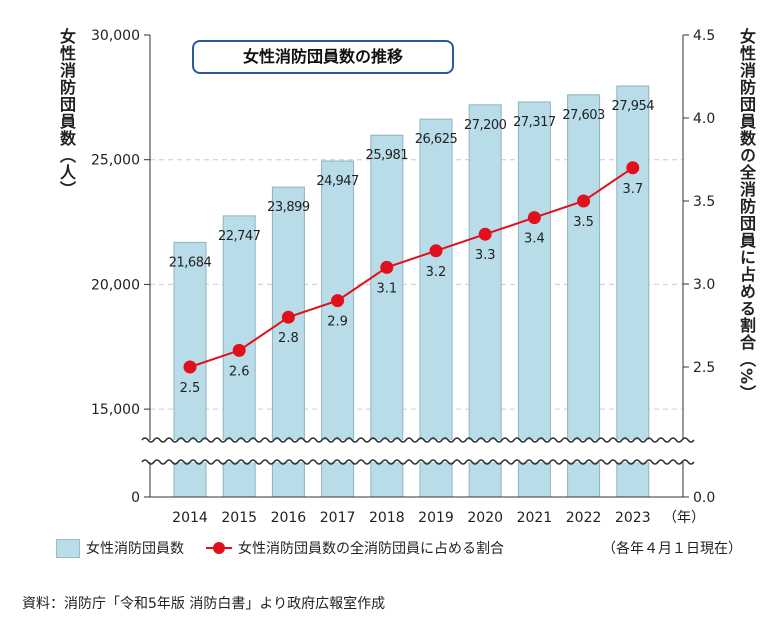 This screenshot has width=768, height=631. I want to click on right-tick-label: 4.0, so click(704, 119).